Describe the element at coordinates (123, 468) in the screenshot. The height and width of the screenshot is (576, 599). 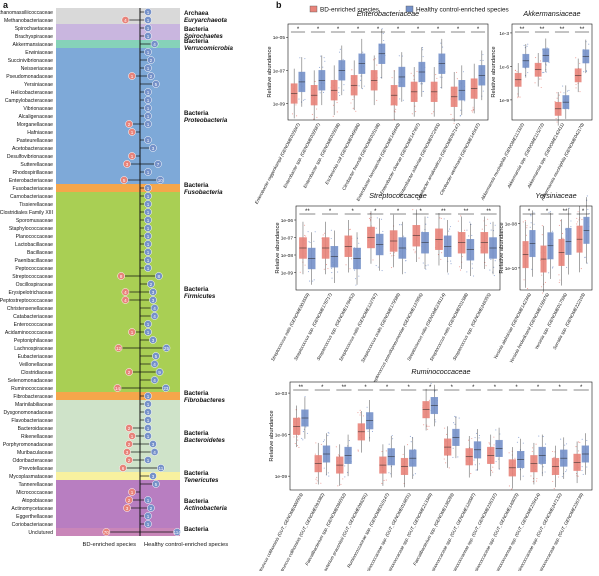
I see `count-label-bd: 6` at that location.